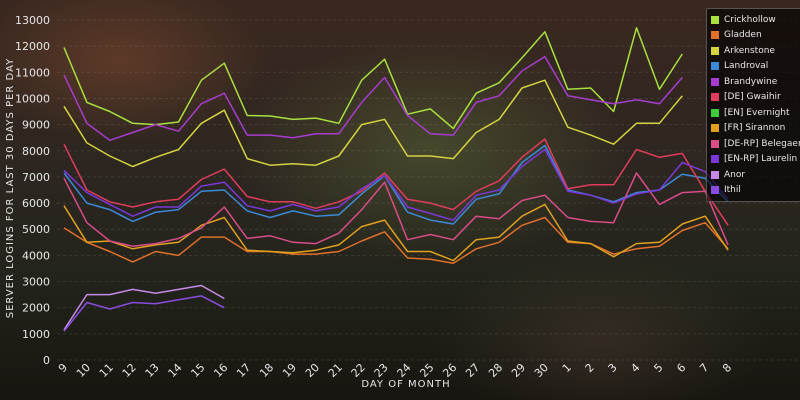  Describe the element at coordinates (449, 370) in the screenshot. I see `x-tick-label: 26` at that location.